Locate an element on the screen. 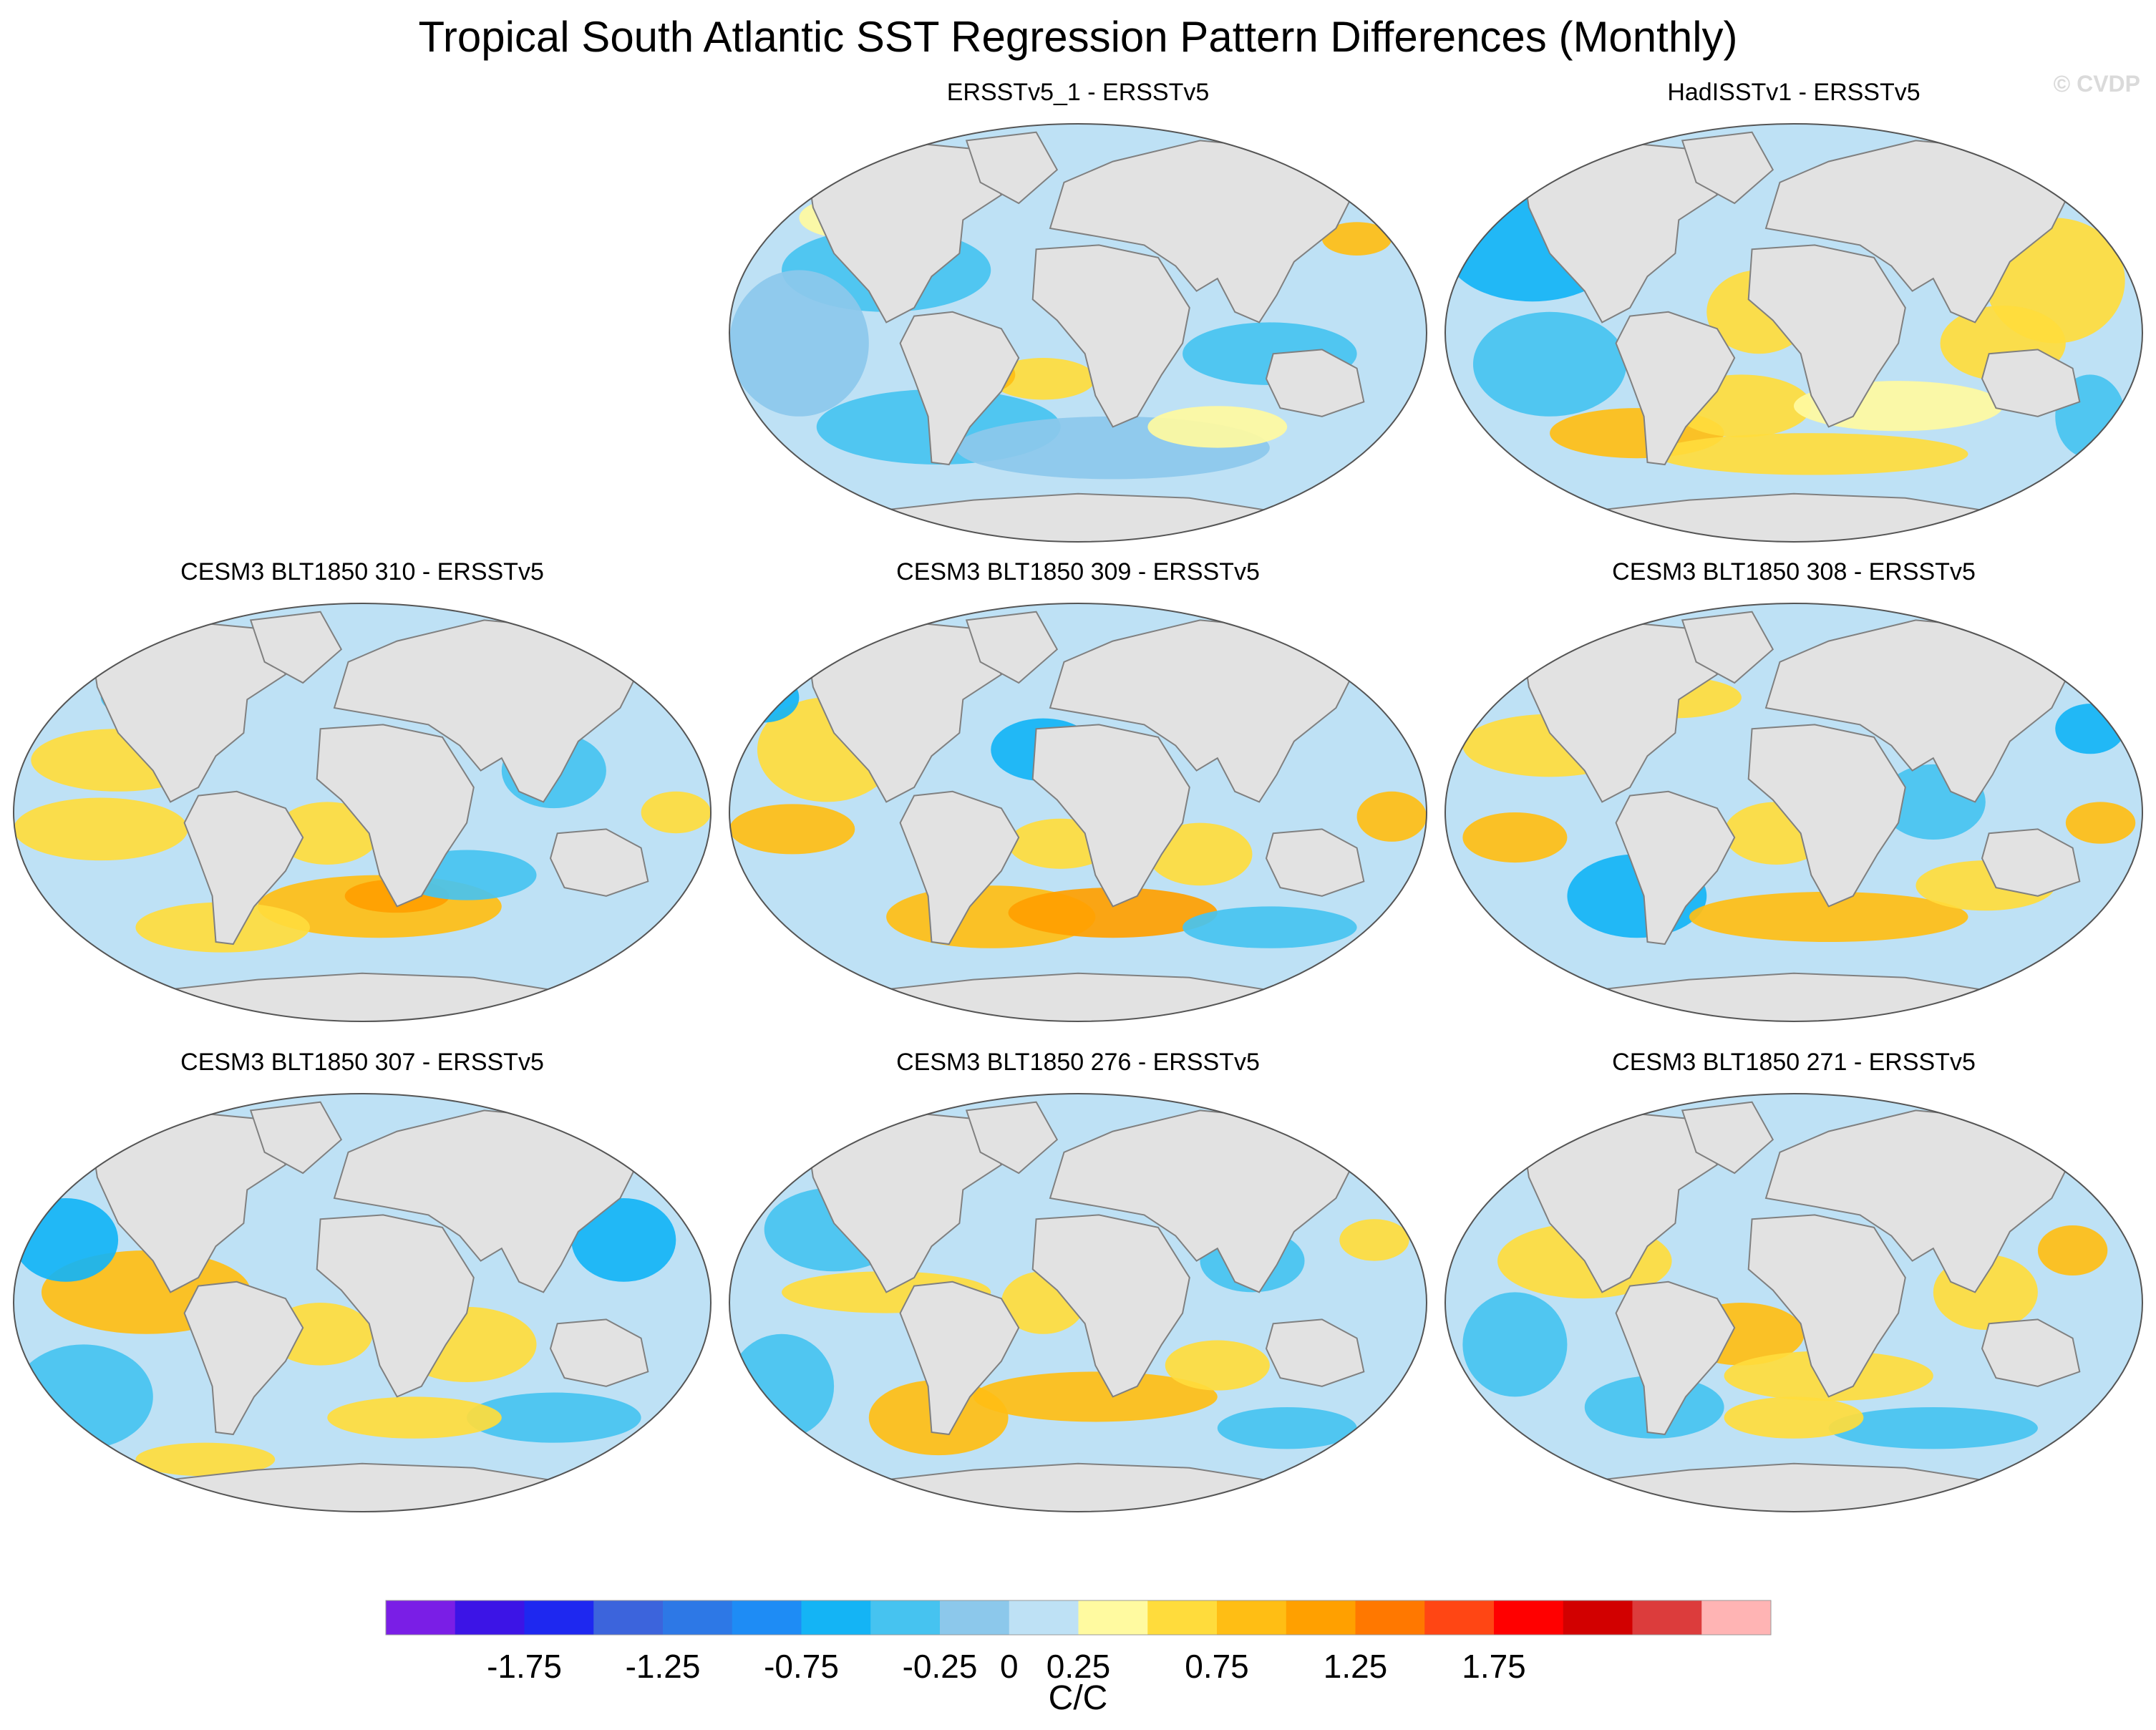 This screenshot has width=2156, height=1730. colorbar-tick-label: 1.25 is located at coordinates (1356, 1666).